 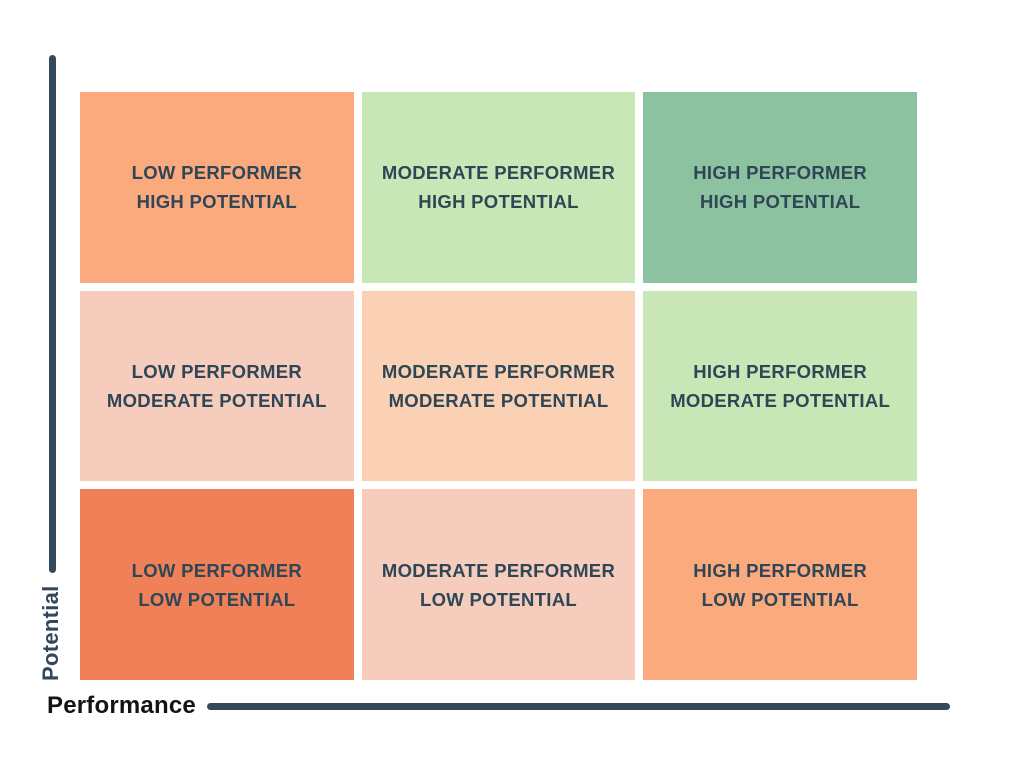 What do you see at coordinates (780, 584) in the screenshot?
I see `cell-high-performer-low-potential: HIGH PERFORMER LOW POTENTIAL` at bounding box center [780, 584].